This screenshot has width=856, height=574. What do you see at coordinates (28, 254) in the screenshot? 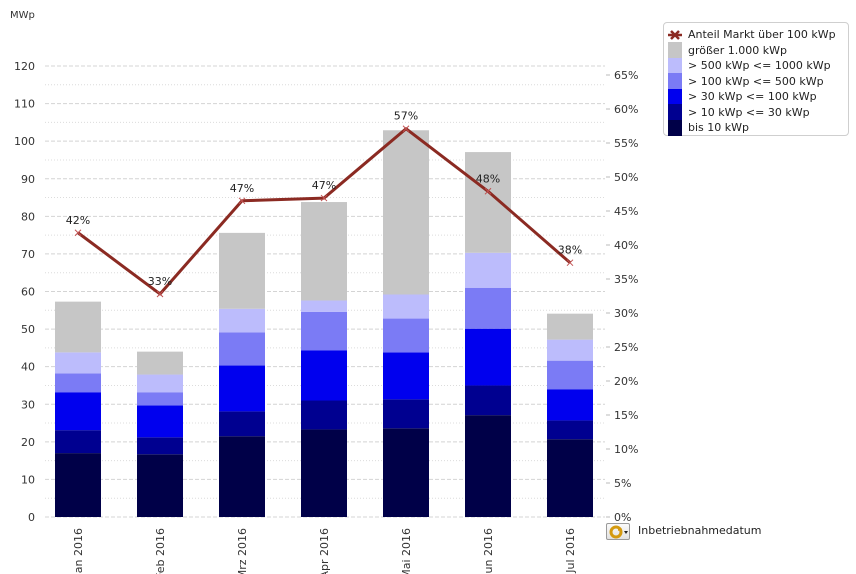
I see `y-tick-label: 70` at bounding box center [28, 254].